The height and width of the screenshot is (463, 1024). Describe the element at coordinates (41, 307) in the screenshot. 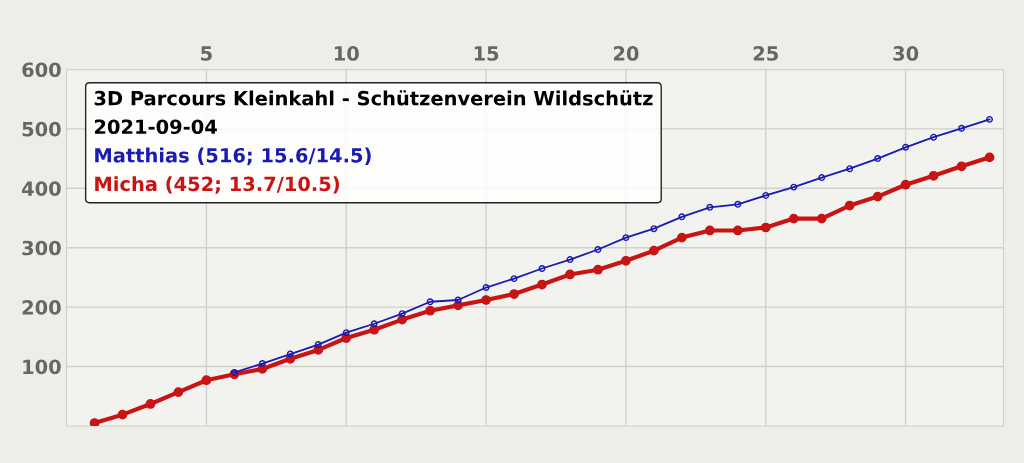

I see `y-tick-label: 200` at that location.